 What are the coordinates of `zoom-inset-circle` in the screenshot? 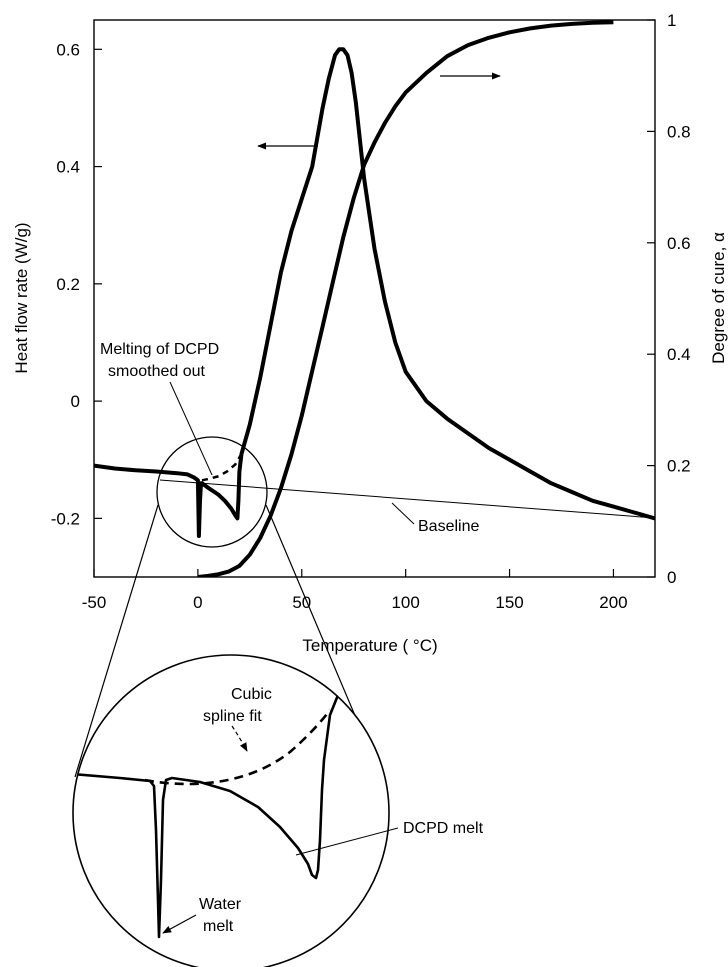 It's located at (231, 810).